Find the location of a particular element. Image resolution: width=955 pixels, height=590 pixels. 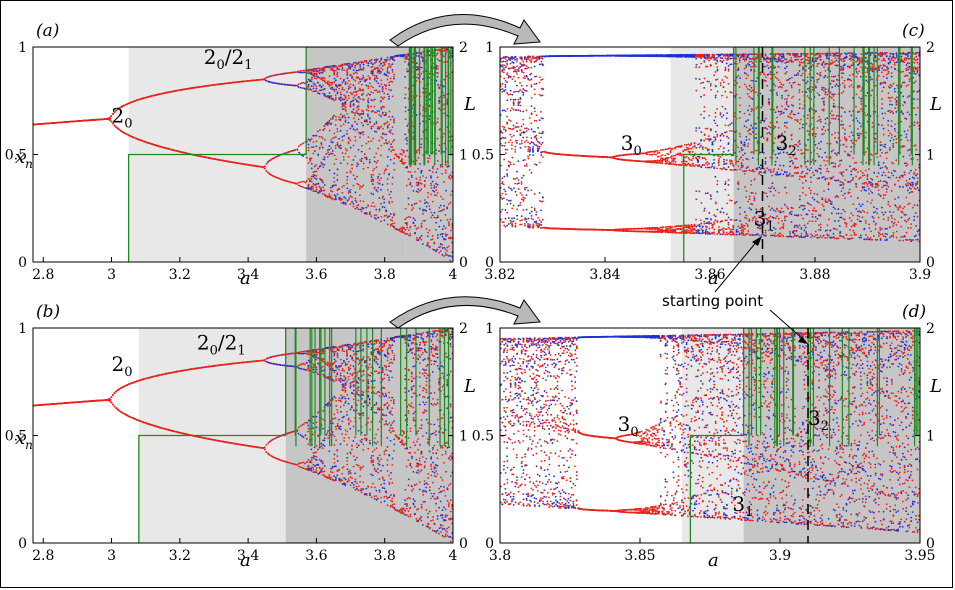

x-tick-label: 3 is located at coordinates (111, 275).